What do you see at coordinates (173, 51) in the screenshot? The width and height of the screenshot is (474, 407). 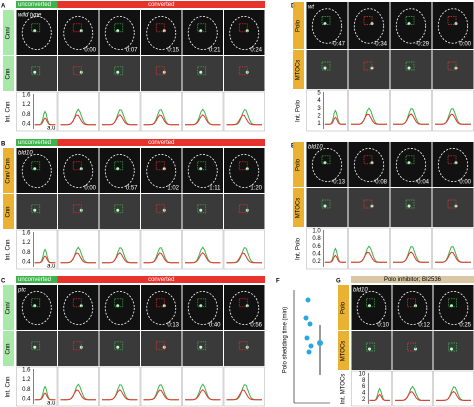 I see `time-stamp: 0:15` at bounding box center [173, 51].